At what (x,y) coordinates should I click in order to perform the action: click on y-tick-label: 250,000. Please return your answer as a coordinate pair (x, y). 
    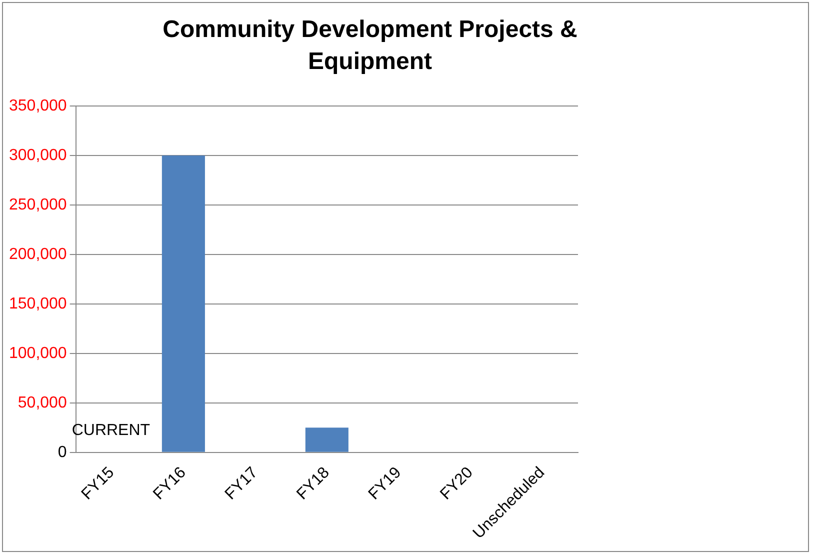
    Looking at the image, I should click on (37, 205).